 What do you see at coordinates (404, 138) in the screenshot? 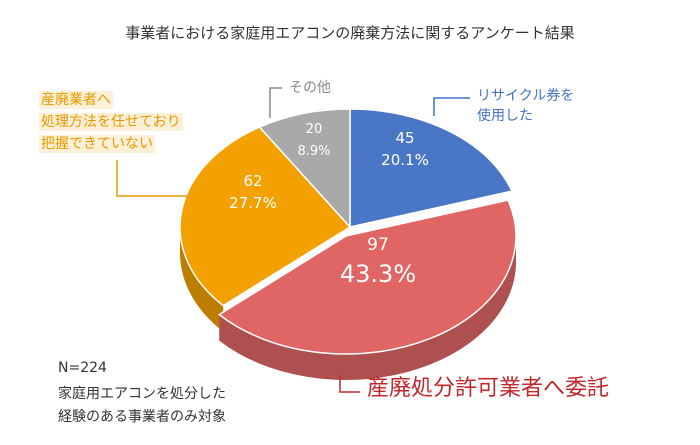
I see `value-label-recycle: 45` at bounding box center [404, 138].